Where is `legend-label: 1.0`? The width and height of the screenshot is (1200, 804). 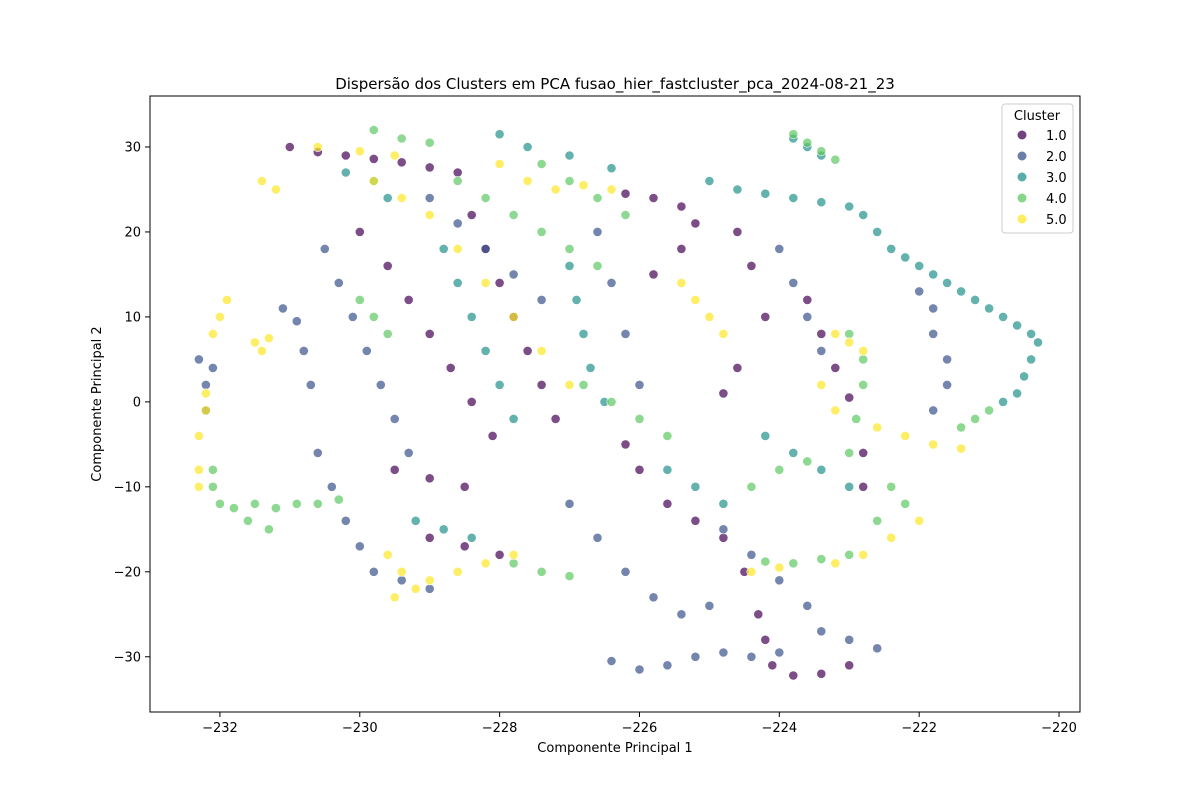
legend-label: 1.0 is located at coordinates (1056, 136).